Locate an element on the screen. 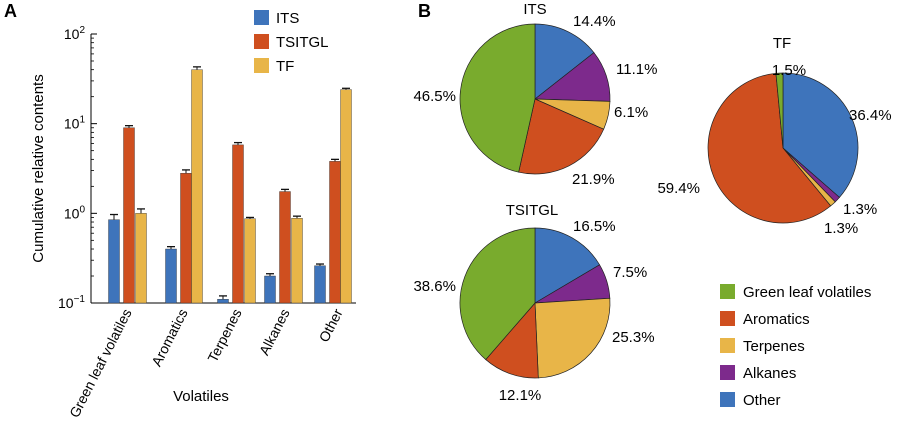 This screenshot has width=900, height=423. x-tick-label: Green leaf volatiles is located at coordinates (100, 363).